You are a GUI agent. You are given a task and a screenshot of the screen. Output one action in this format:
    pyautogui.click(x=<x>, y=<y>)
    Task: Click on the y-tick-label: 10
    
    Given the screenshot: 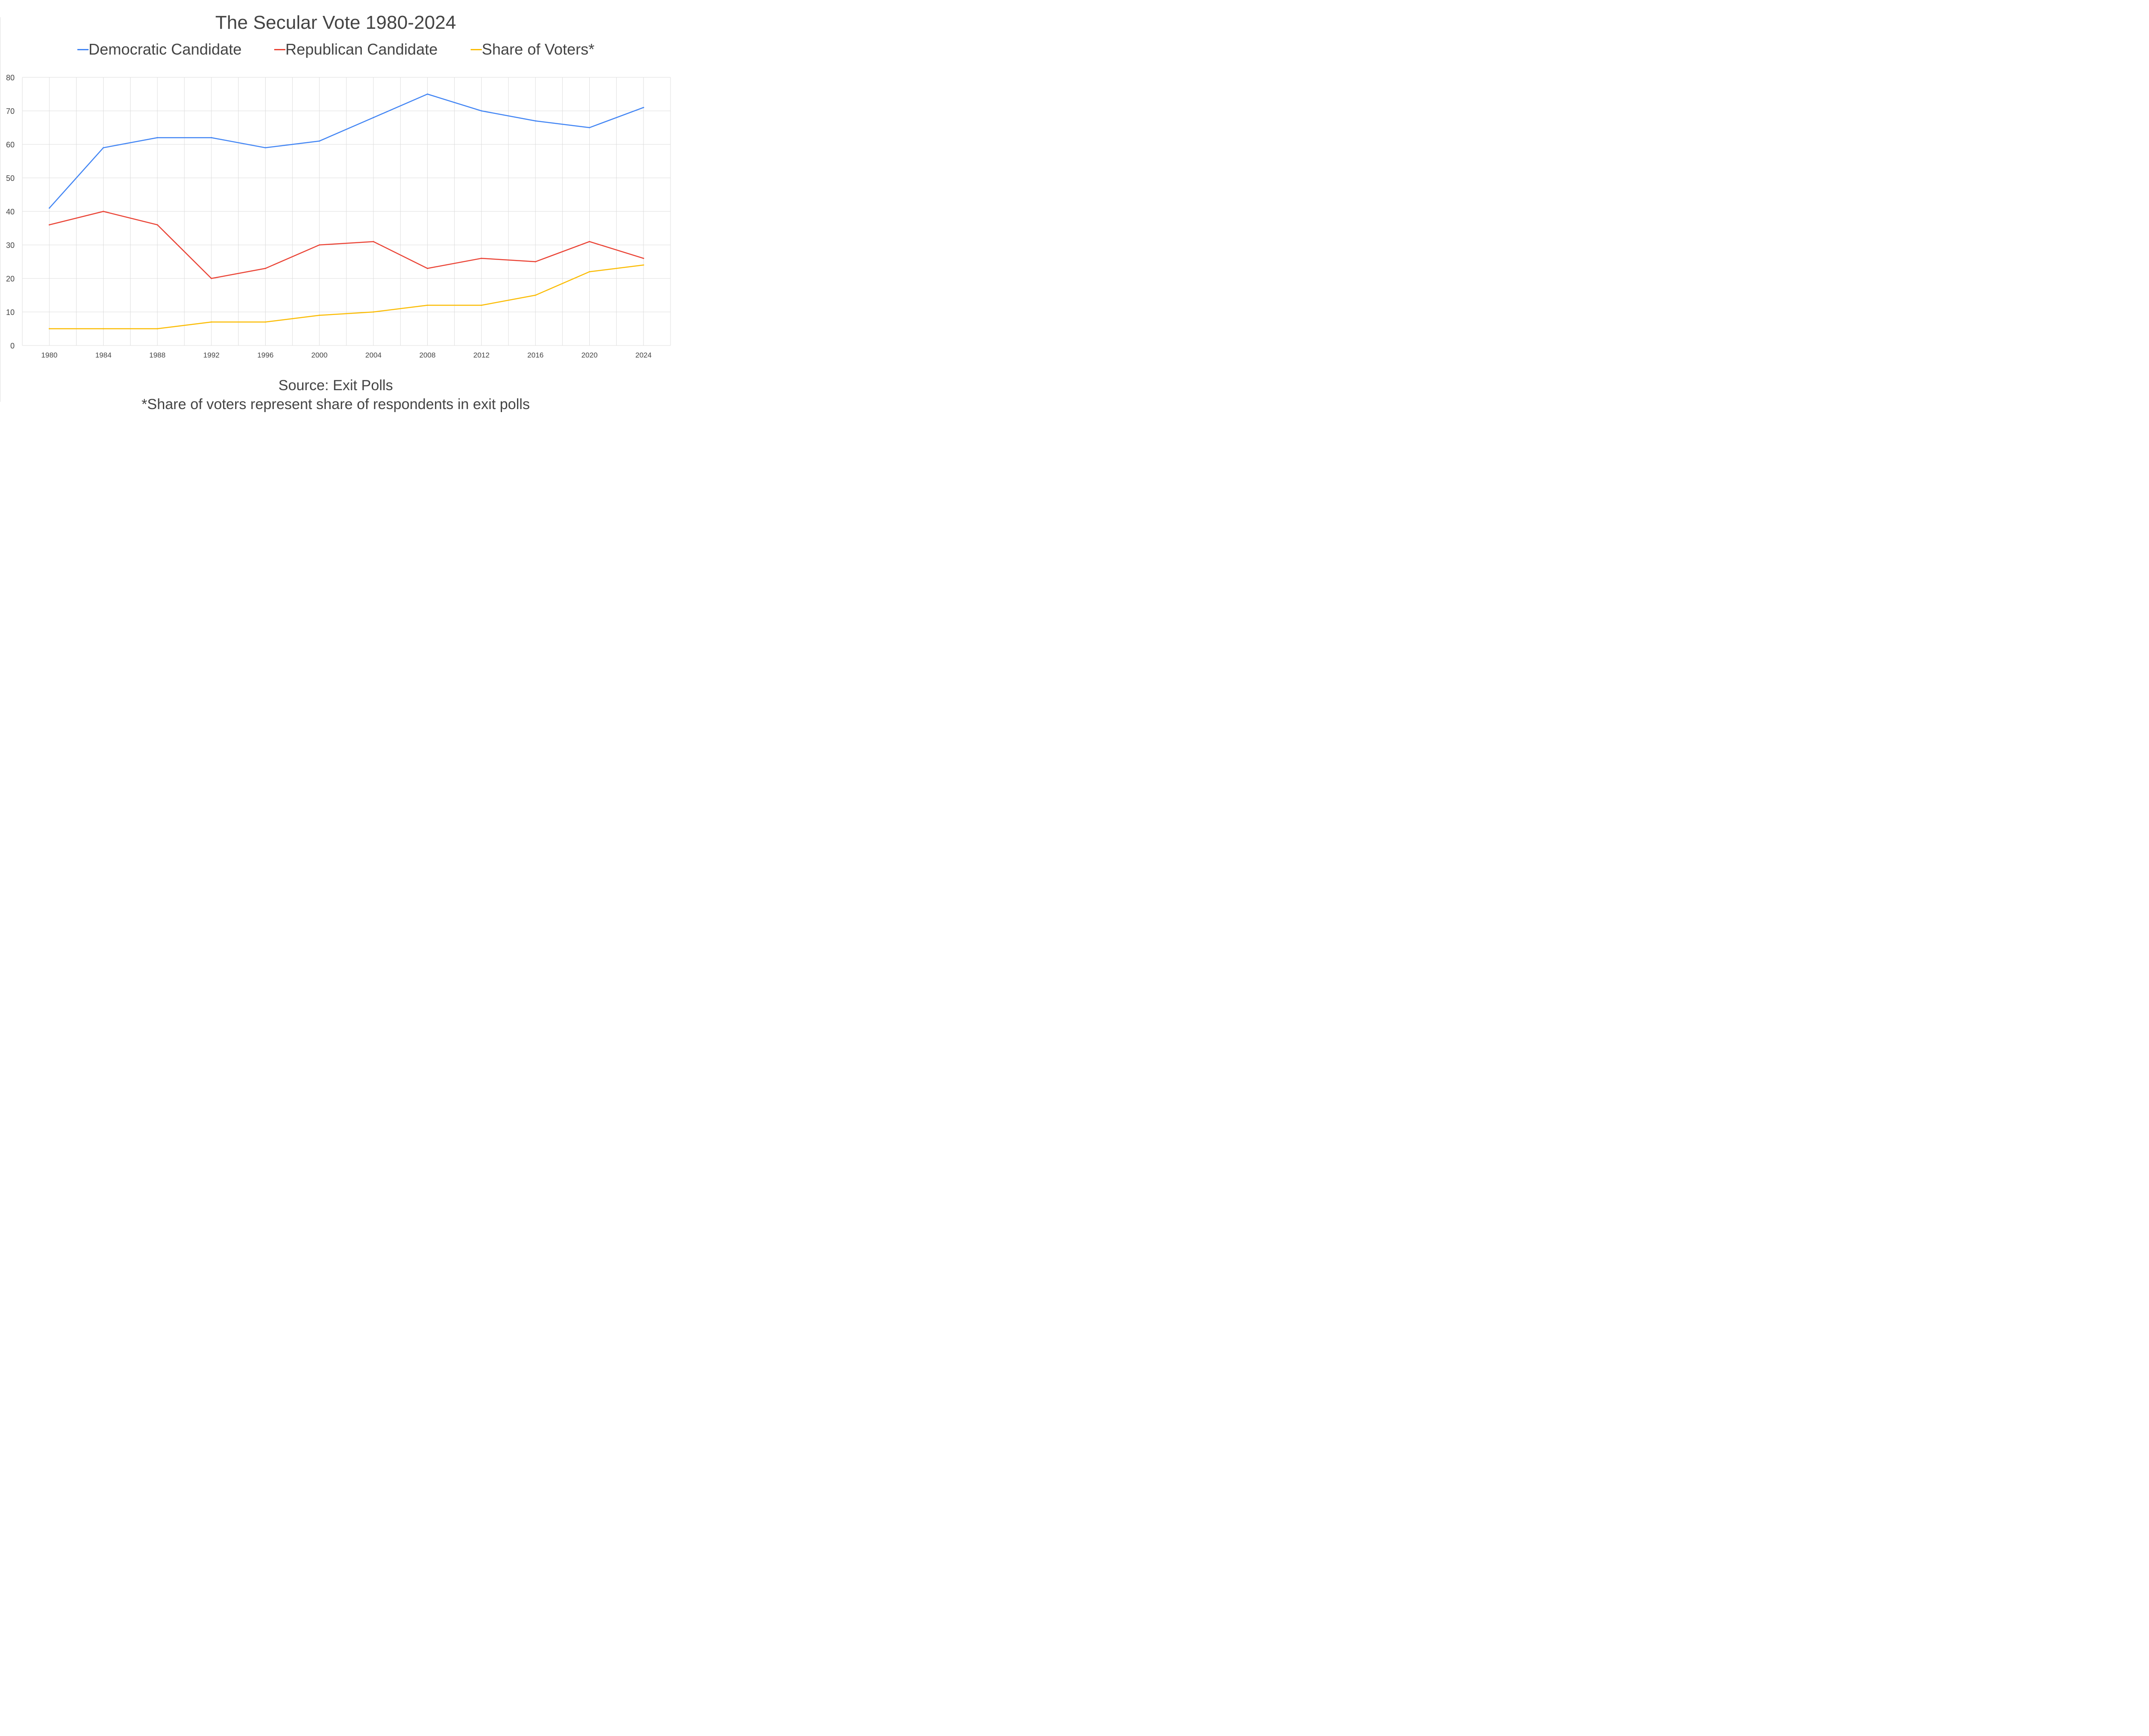 What is the action you would take?
    pyautogui.click(x=10, y=312)
    